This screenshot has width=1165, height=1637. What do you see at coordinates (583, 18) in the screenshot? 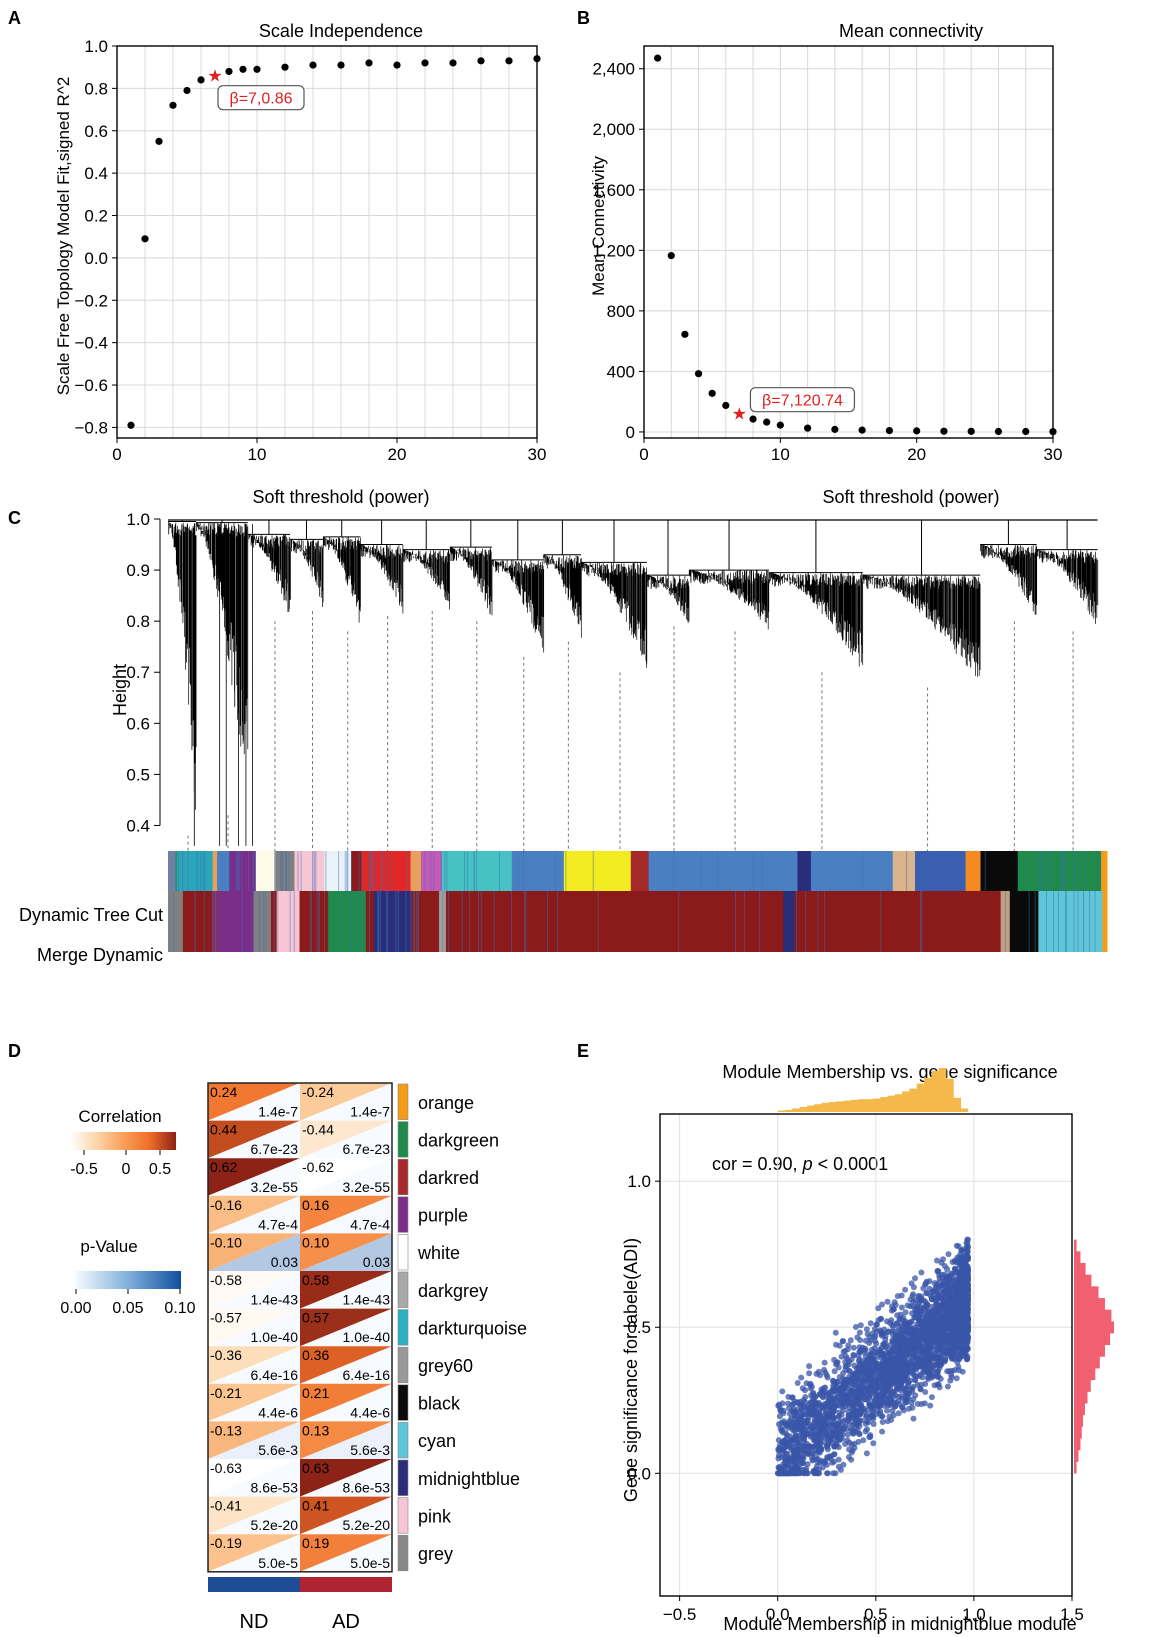
I see `panel-letter-b: B` at bounding box center [583, 18].